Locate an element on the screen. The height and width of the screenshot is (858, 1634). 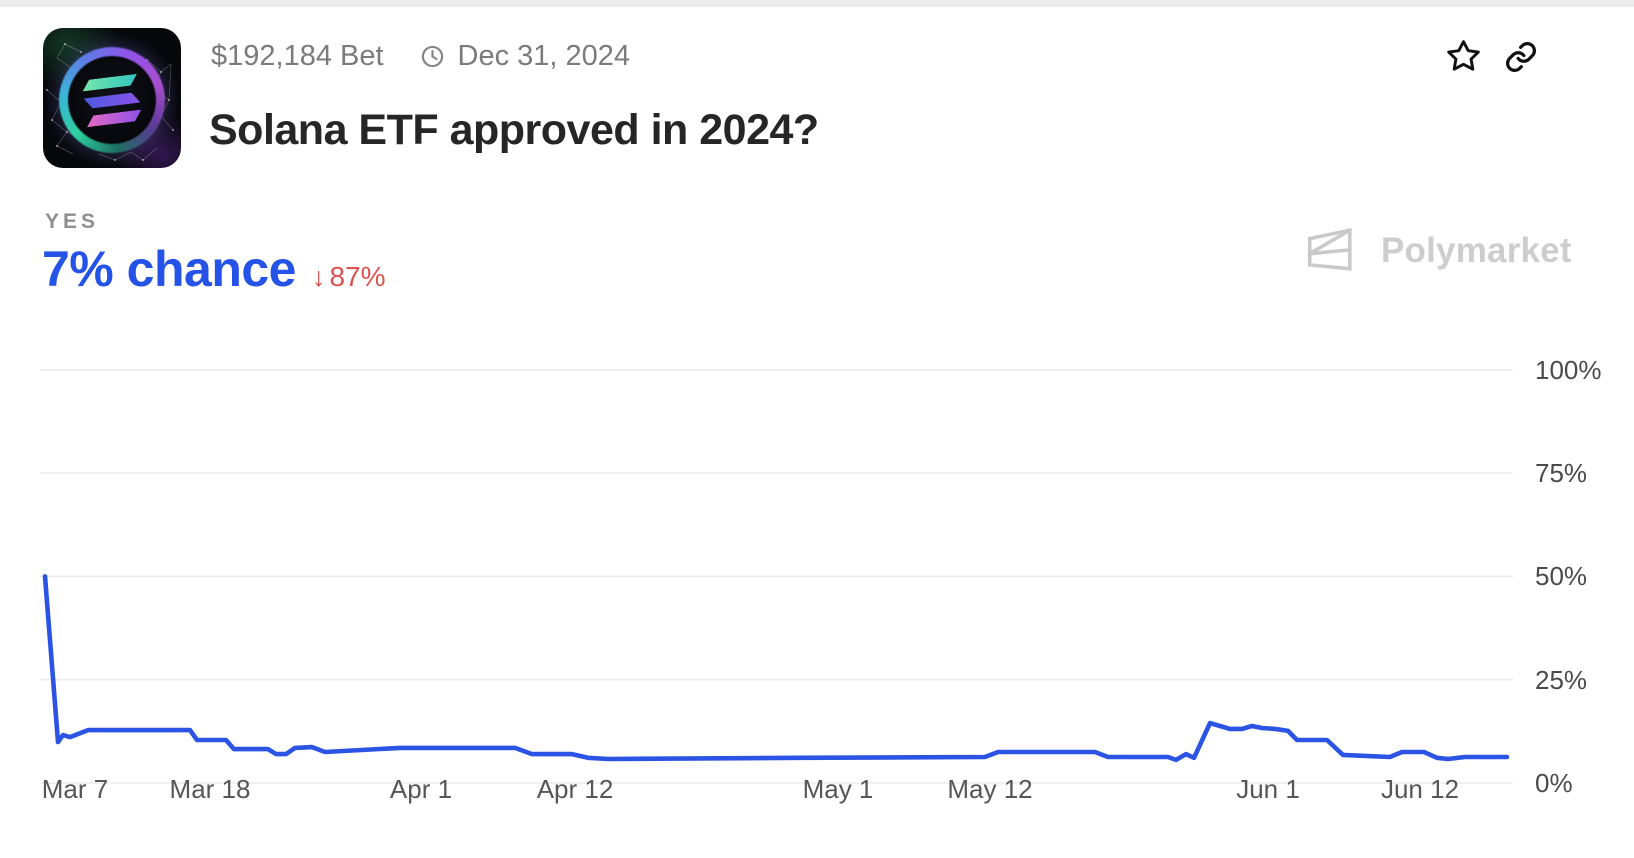
change-indicator: ↓ 87% is located at coordinates (349, 277).